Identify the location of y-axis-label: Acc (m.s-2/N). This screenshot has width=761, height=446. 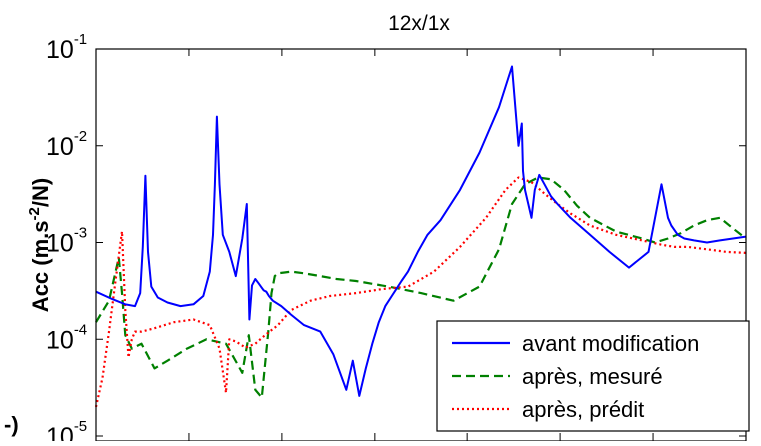
(39, 245).